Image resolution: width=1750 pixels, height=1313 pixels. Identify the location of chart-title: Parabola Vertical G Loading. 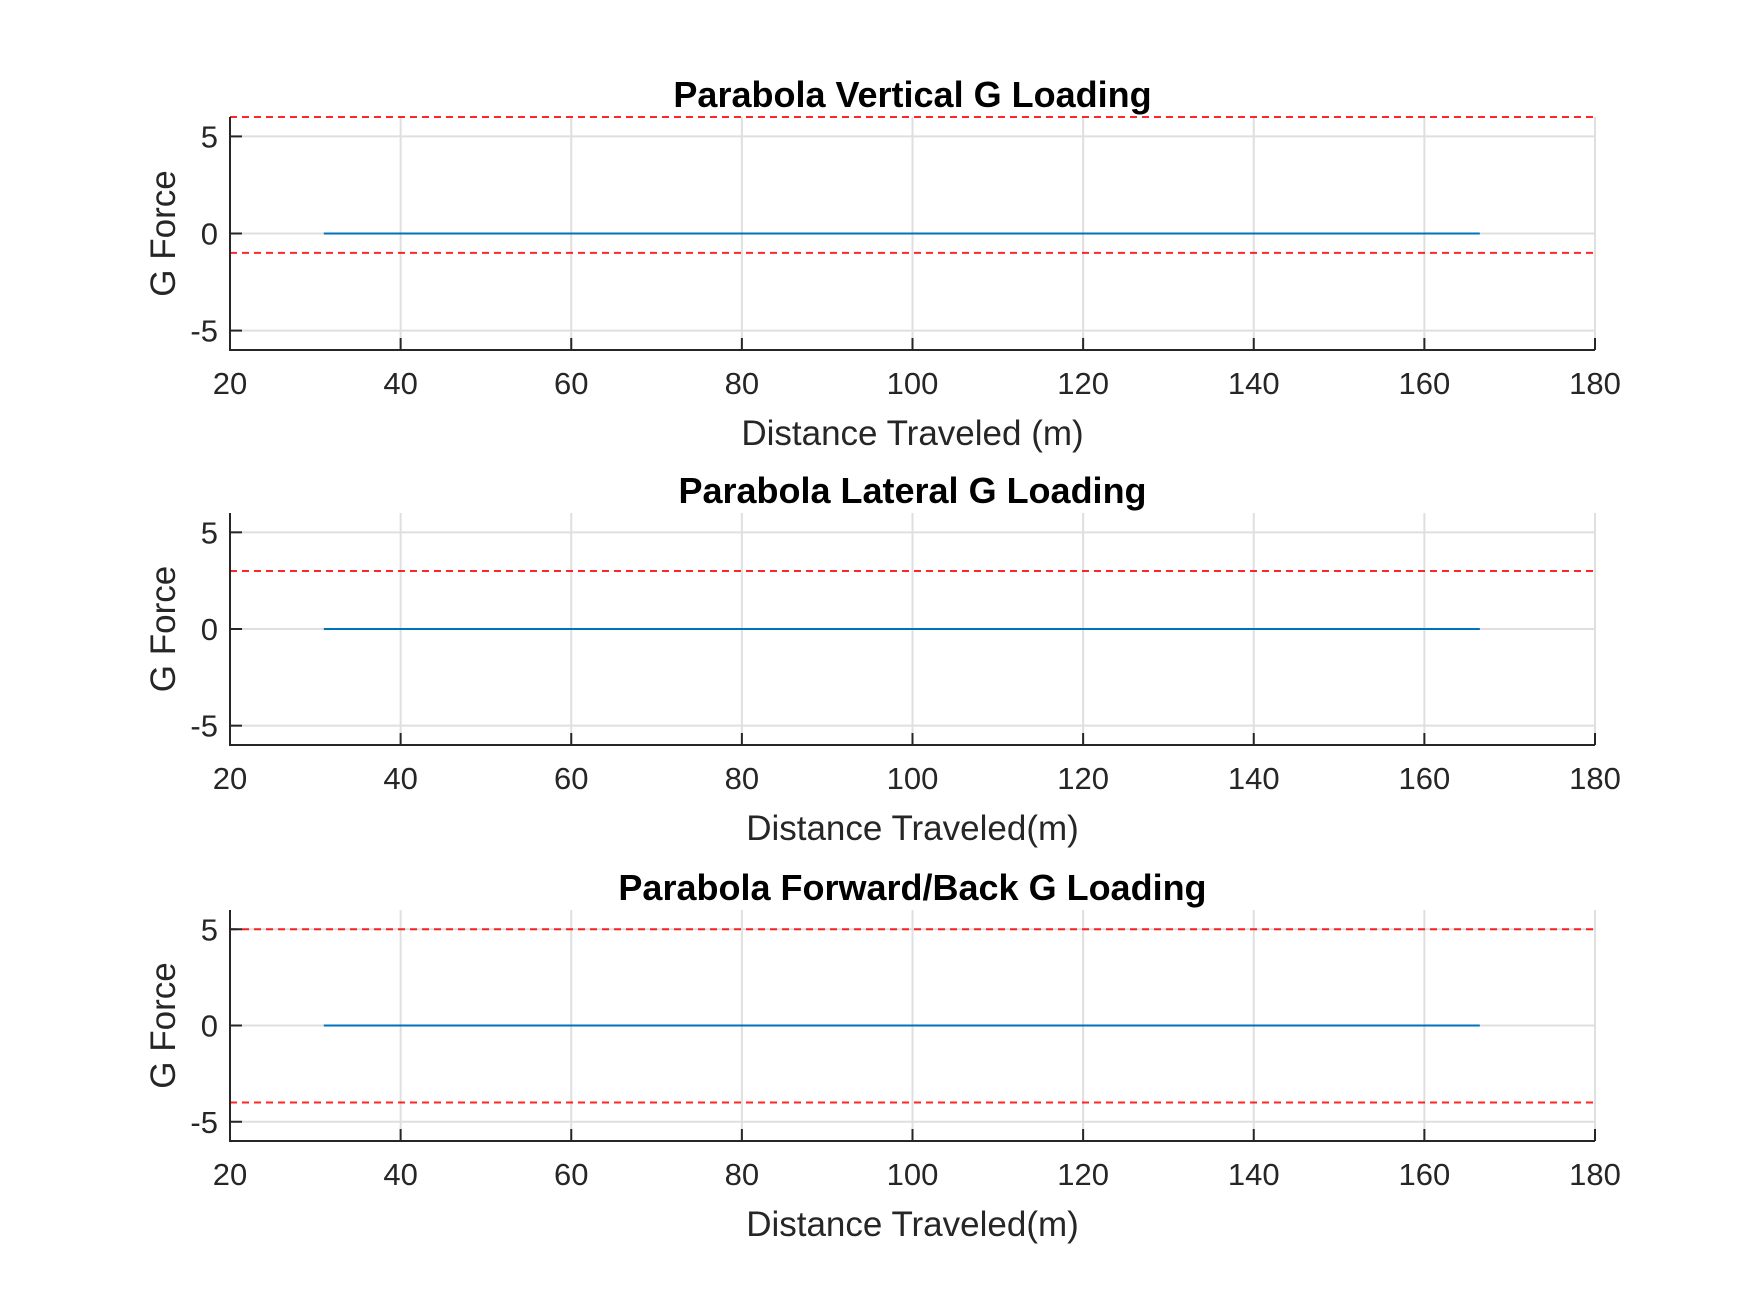
(912, 94).